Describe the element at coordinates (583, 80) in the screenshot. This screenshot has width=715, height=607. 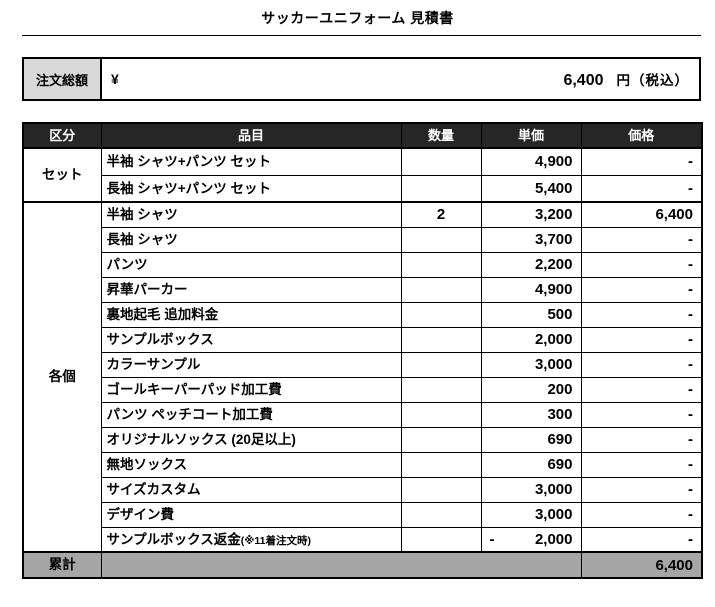
I see `order-total-amount: 6,400` at that location.